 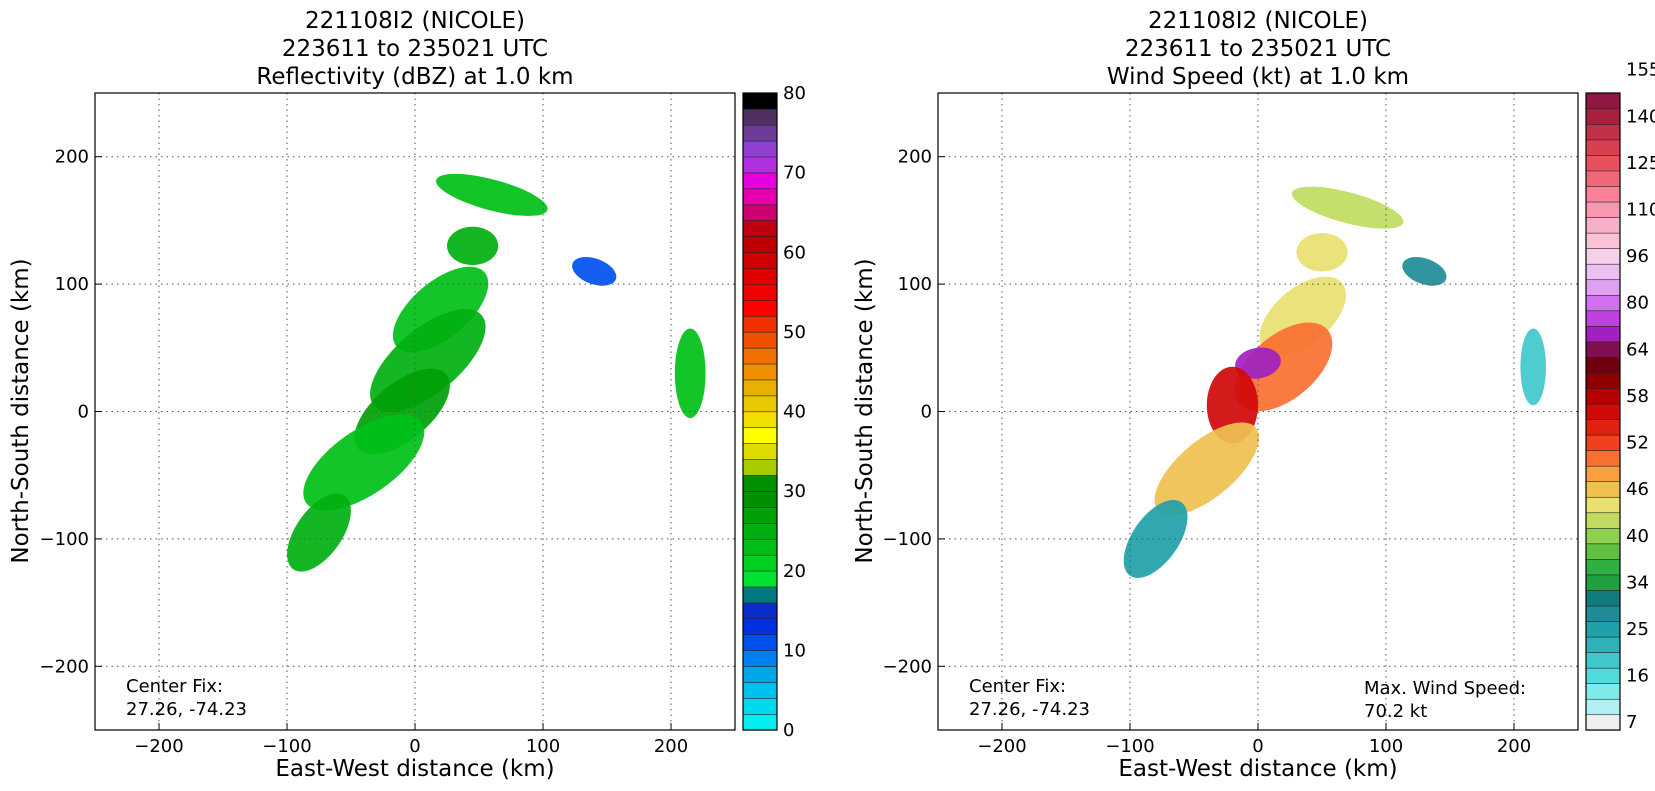 I want to click on windspeed-colorbar-tick-label: 96, so click(x=1637, y=256).